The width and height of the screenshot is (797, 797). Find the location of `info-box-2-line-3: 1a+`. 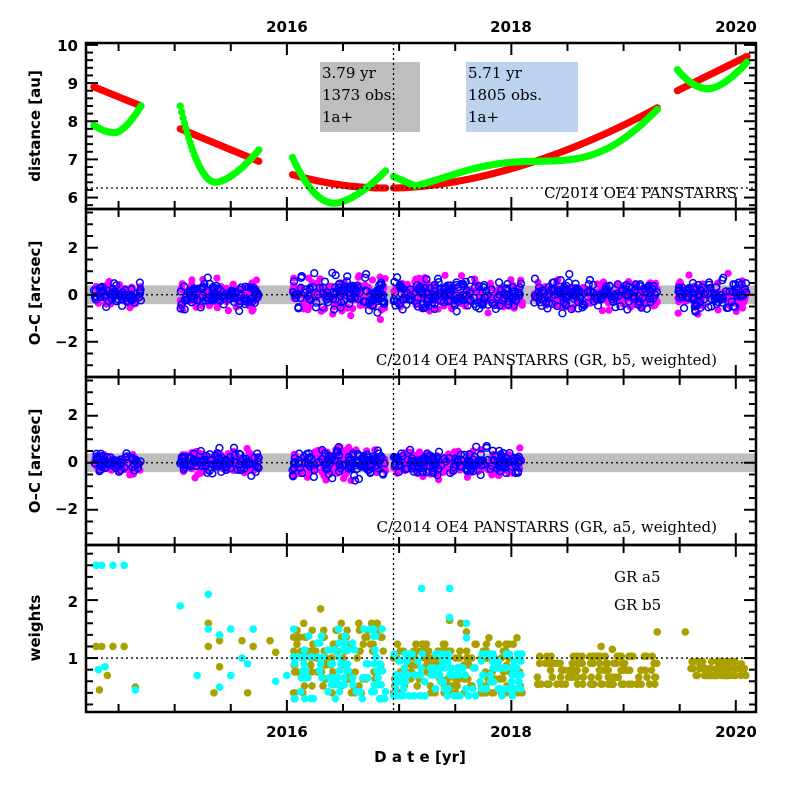

info-box-2-line-3: 1a+ is located at coordinates (483, 117).